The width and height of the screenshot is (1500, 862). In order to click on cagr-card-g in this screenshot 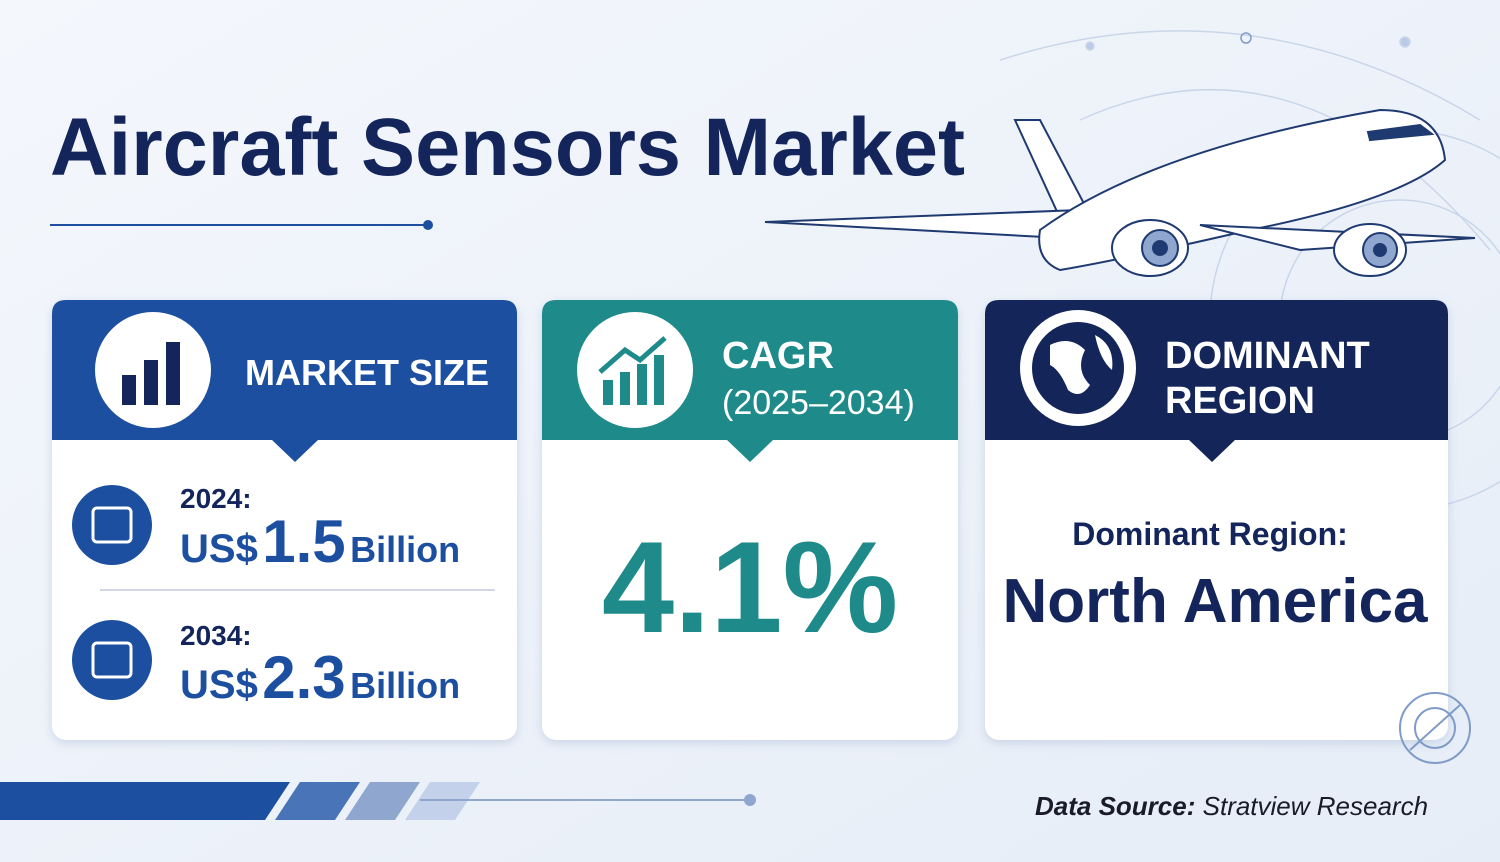, I will do `click(633, 380)`.